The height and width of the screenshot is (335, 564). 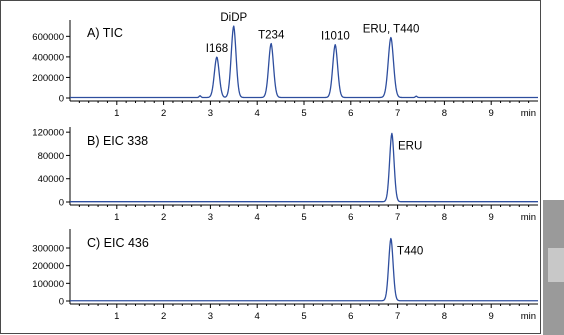 What do you see at coordinates (117, 141) in the screenshot?
I see `panel-title: B) EIC 338` at bounding box center [117, 141].